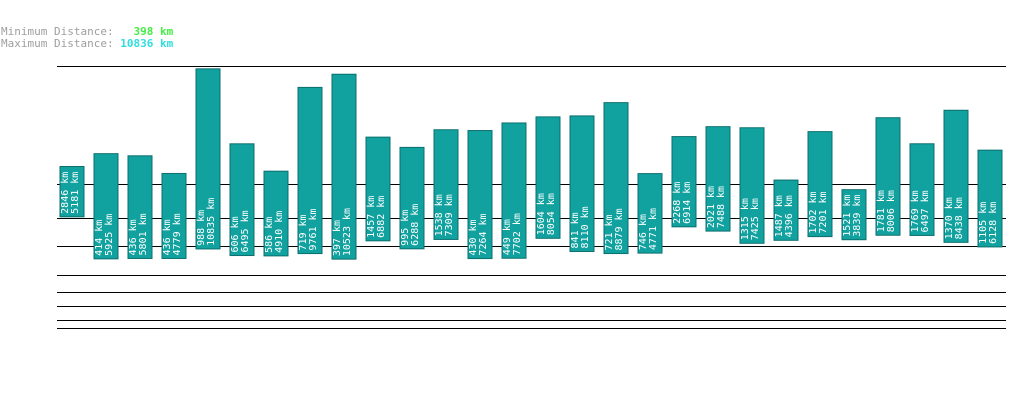  I want to click on bar-label-high: 6497 km, so click(925, 211).